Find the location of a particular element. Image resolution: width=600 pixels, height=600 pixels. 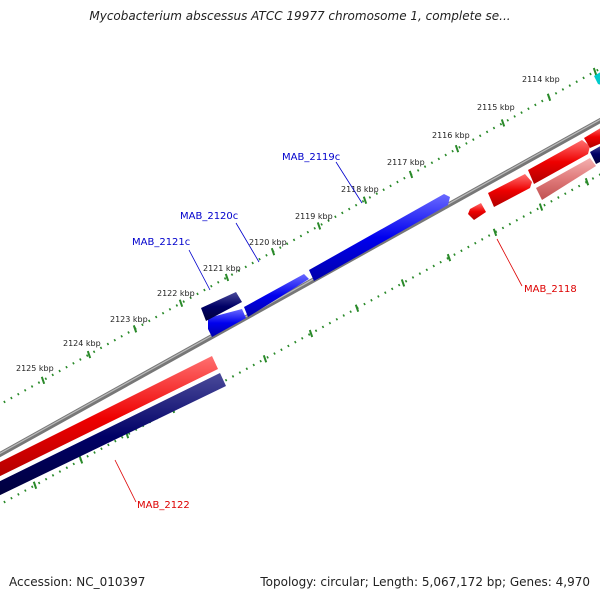

gene-navy-right is located at coordinates (595, 154).